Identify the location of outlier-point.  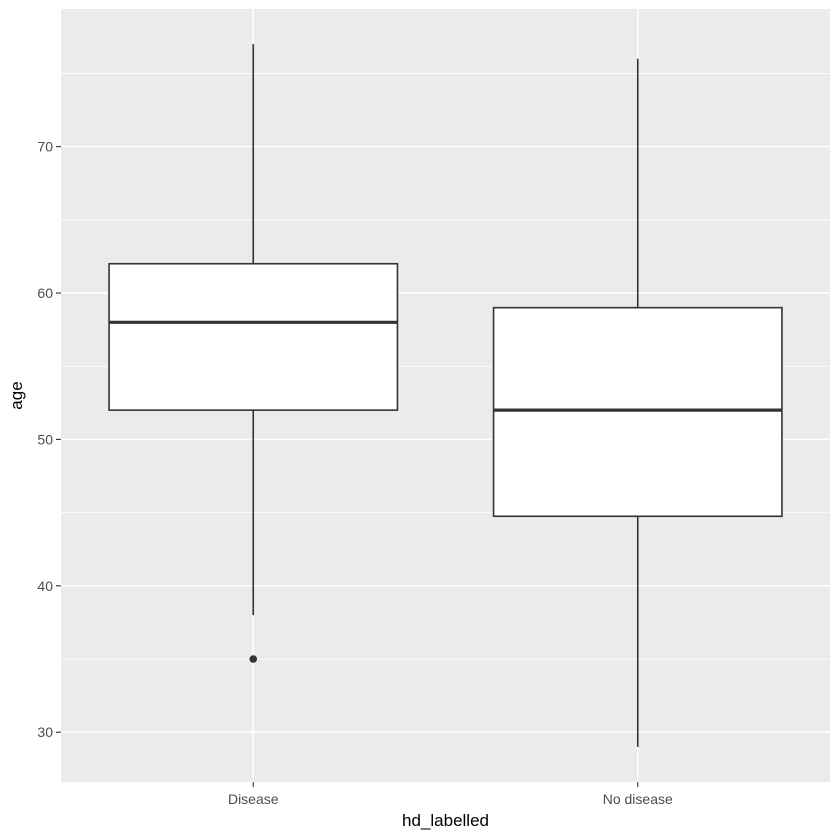
(253, 659).